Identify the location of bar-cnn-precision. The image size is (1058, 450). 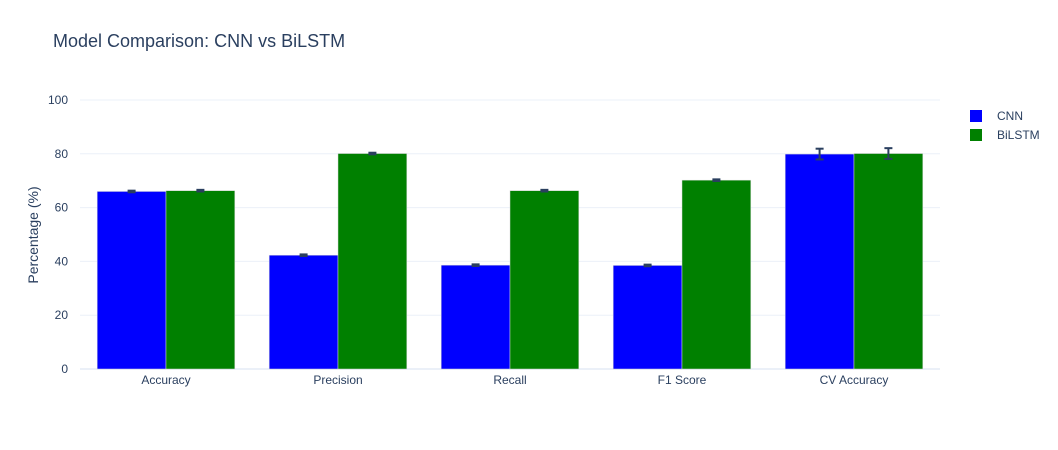
(303, 312).